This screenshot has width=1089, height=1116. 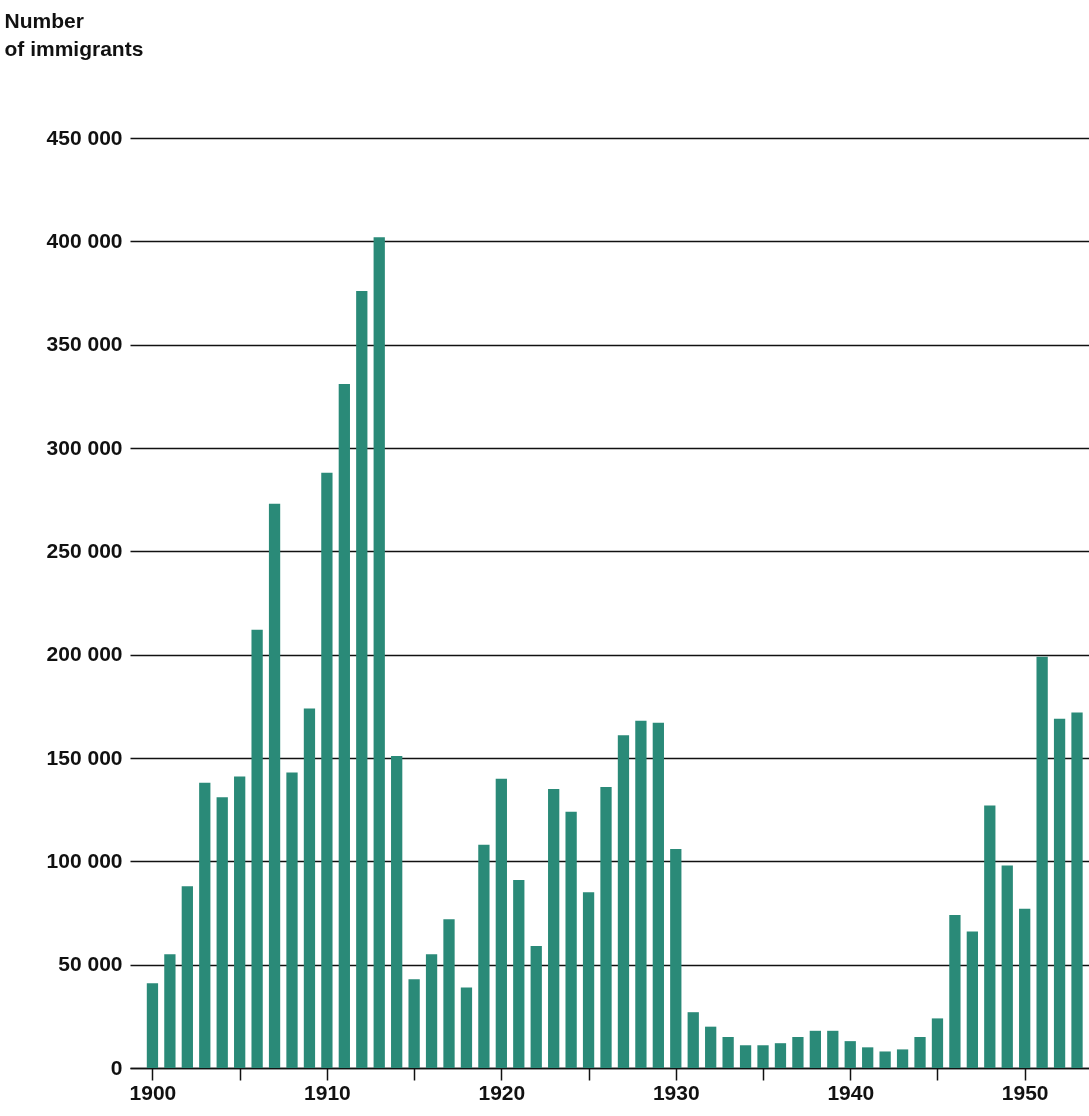 What do you see at coordinates (116, 1067) in the screenshot?
I see `y-tick-label: 0` at bounding box center [116, 1067].